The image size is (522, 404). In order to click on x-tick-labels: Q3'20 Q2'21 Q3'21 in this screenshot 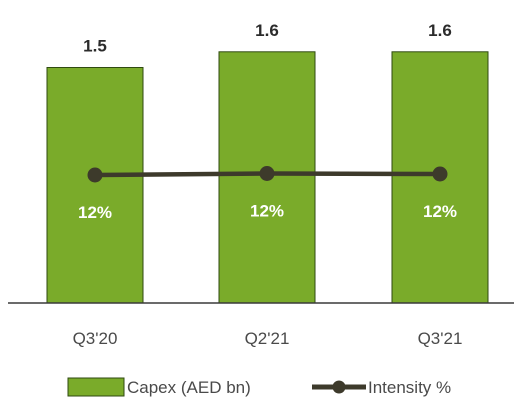, I will do `click(268, 338)`.